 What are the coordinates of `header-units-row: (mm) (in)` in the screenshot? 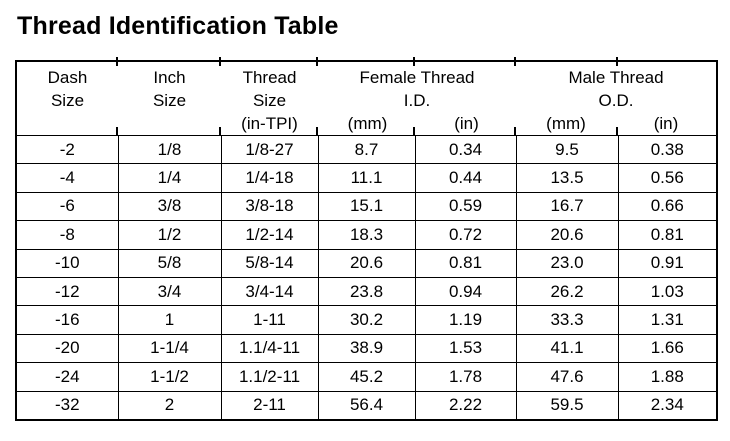 It's located at (417, 123).